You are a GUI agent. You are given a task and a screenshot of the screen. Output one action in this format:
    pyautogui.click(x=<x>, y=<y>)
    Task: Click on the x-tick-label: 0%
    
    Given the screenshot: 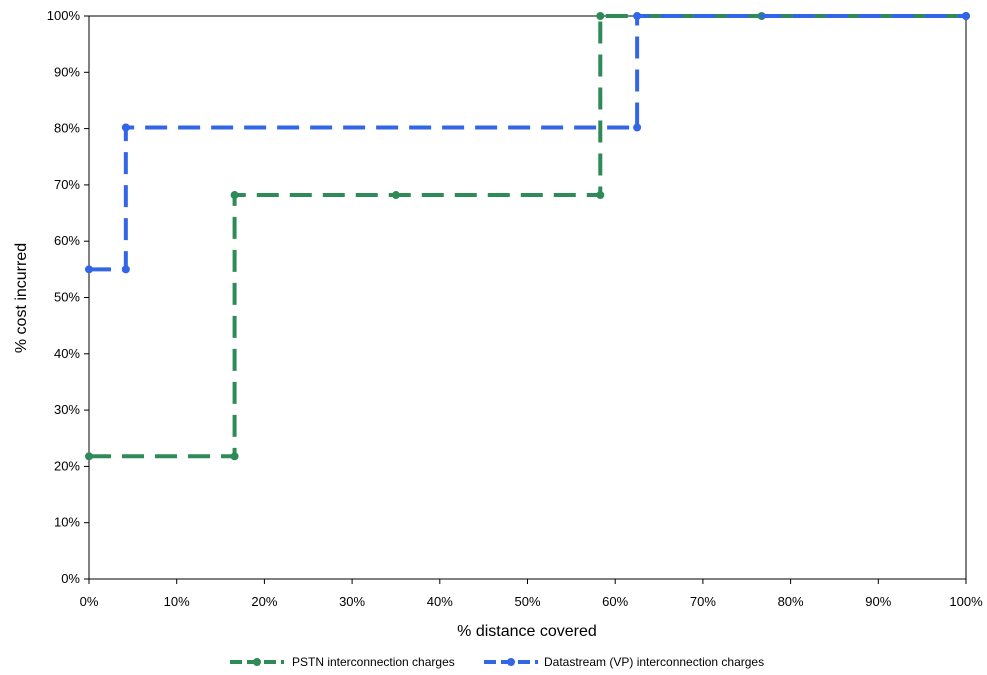 What is the action you would take?
    pyautogui.click(x=89, y=601)
    